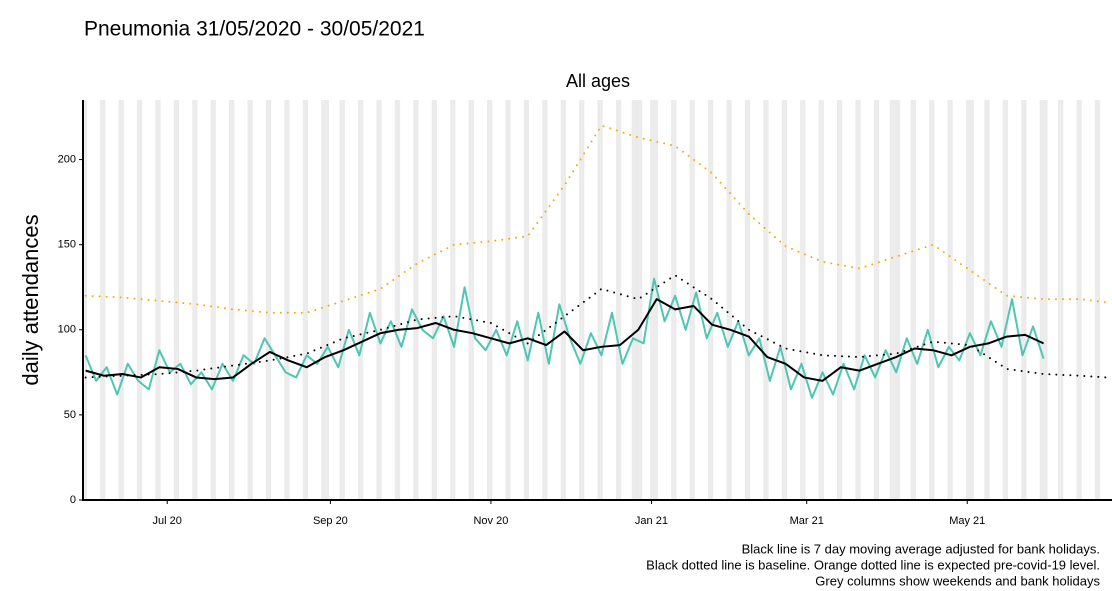 This screenshot has height=591, width=1112. I want to click on x-tick-label: Sep 20, so click(330, 521).